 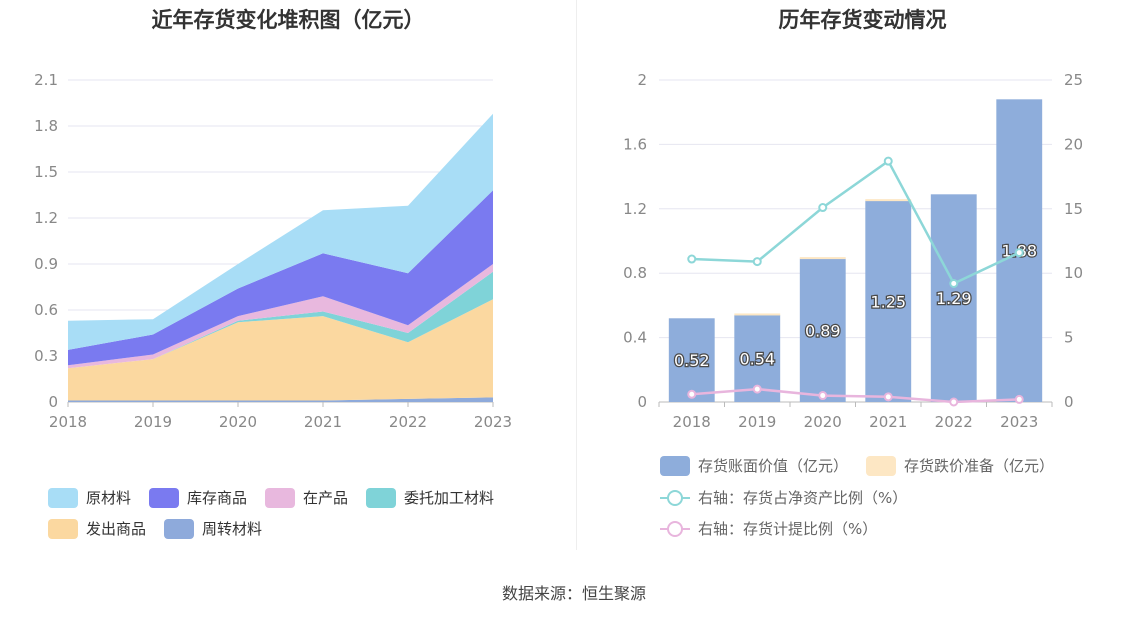 I want to click on y2-tick-label: 20, so click(x=1073, y=144).